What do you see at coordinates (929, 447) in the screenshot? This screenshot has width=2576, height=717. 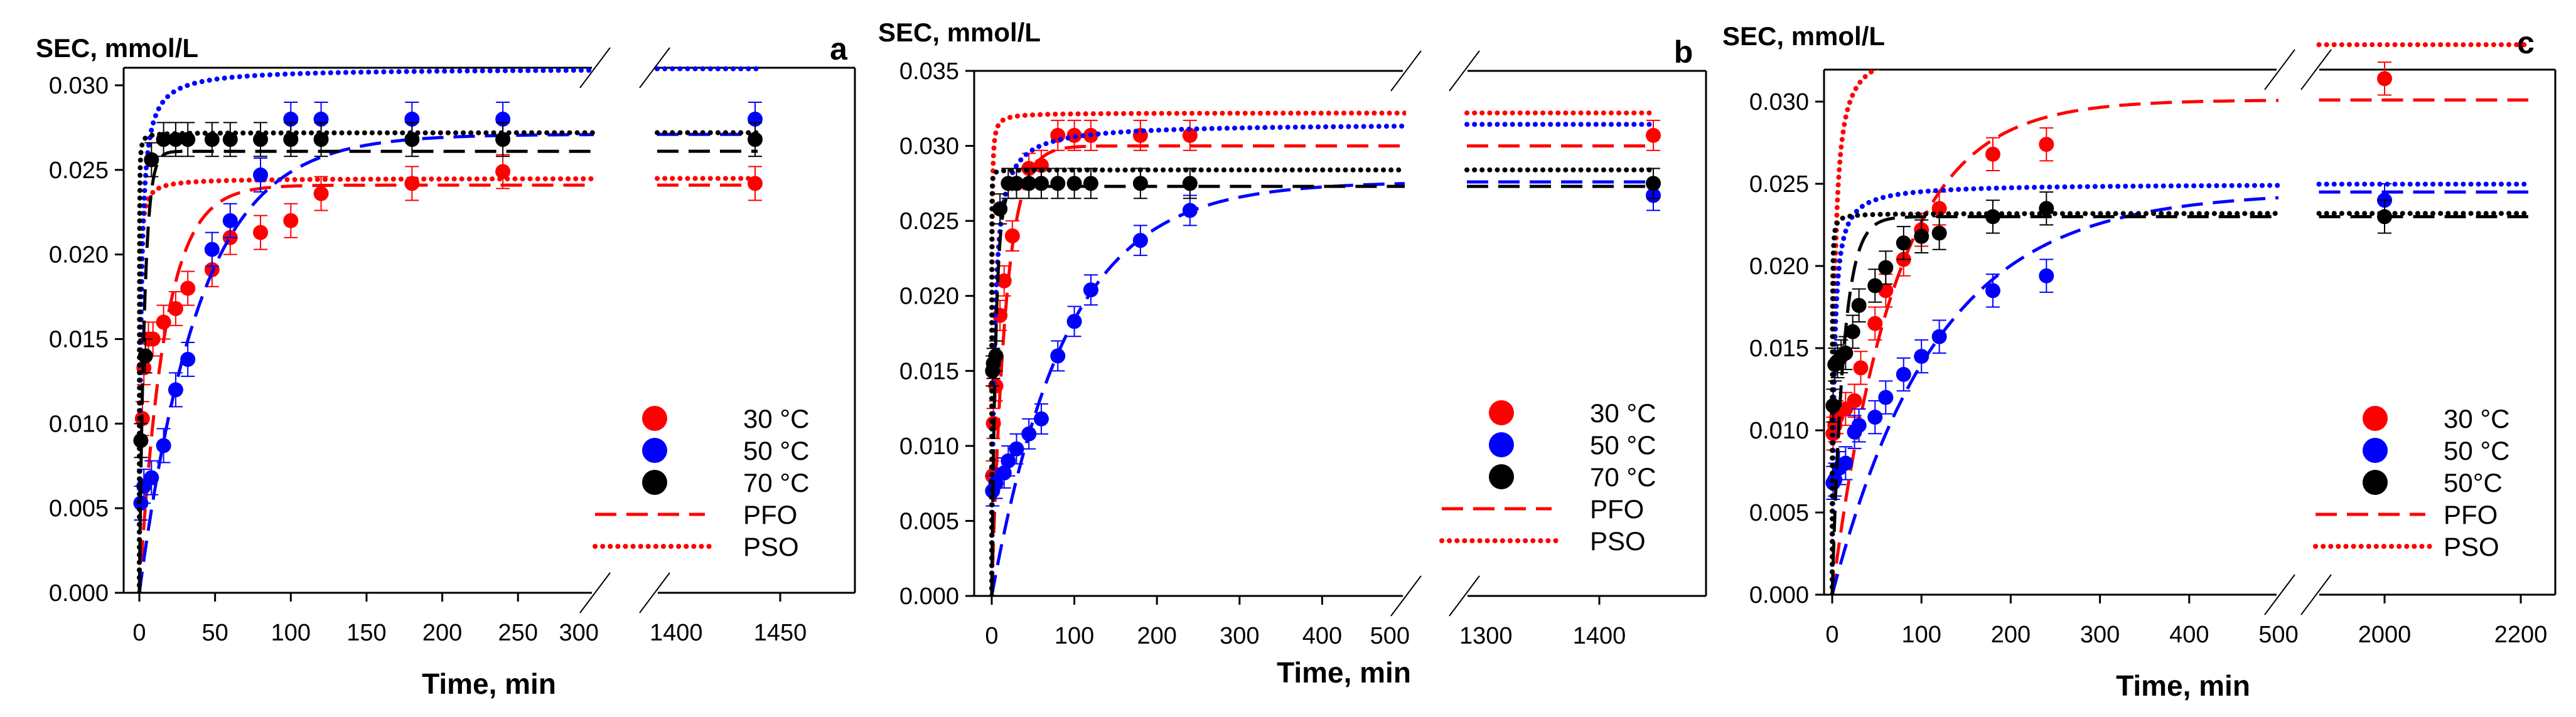 I see `y-tick-label: 0.010` at bounding box center [929, 447].